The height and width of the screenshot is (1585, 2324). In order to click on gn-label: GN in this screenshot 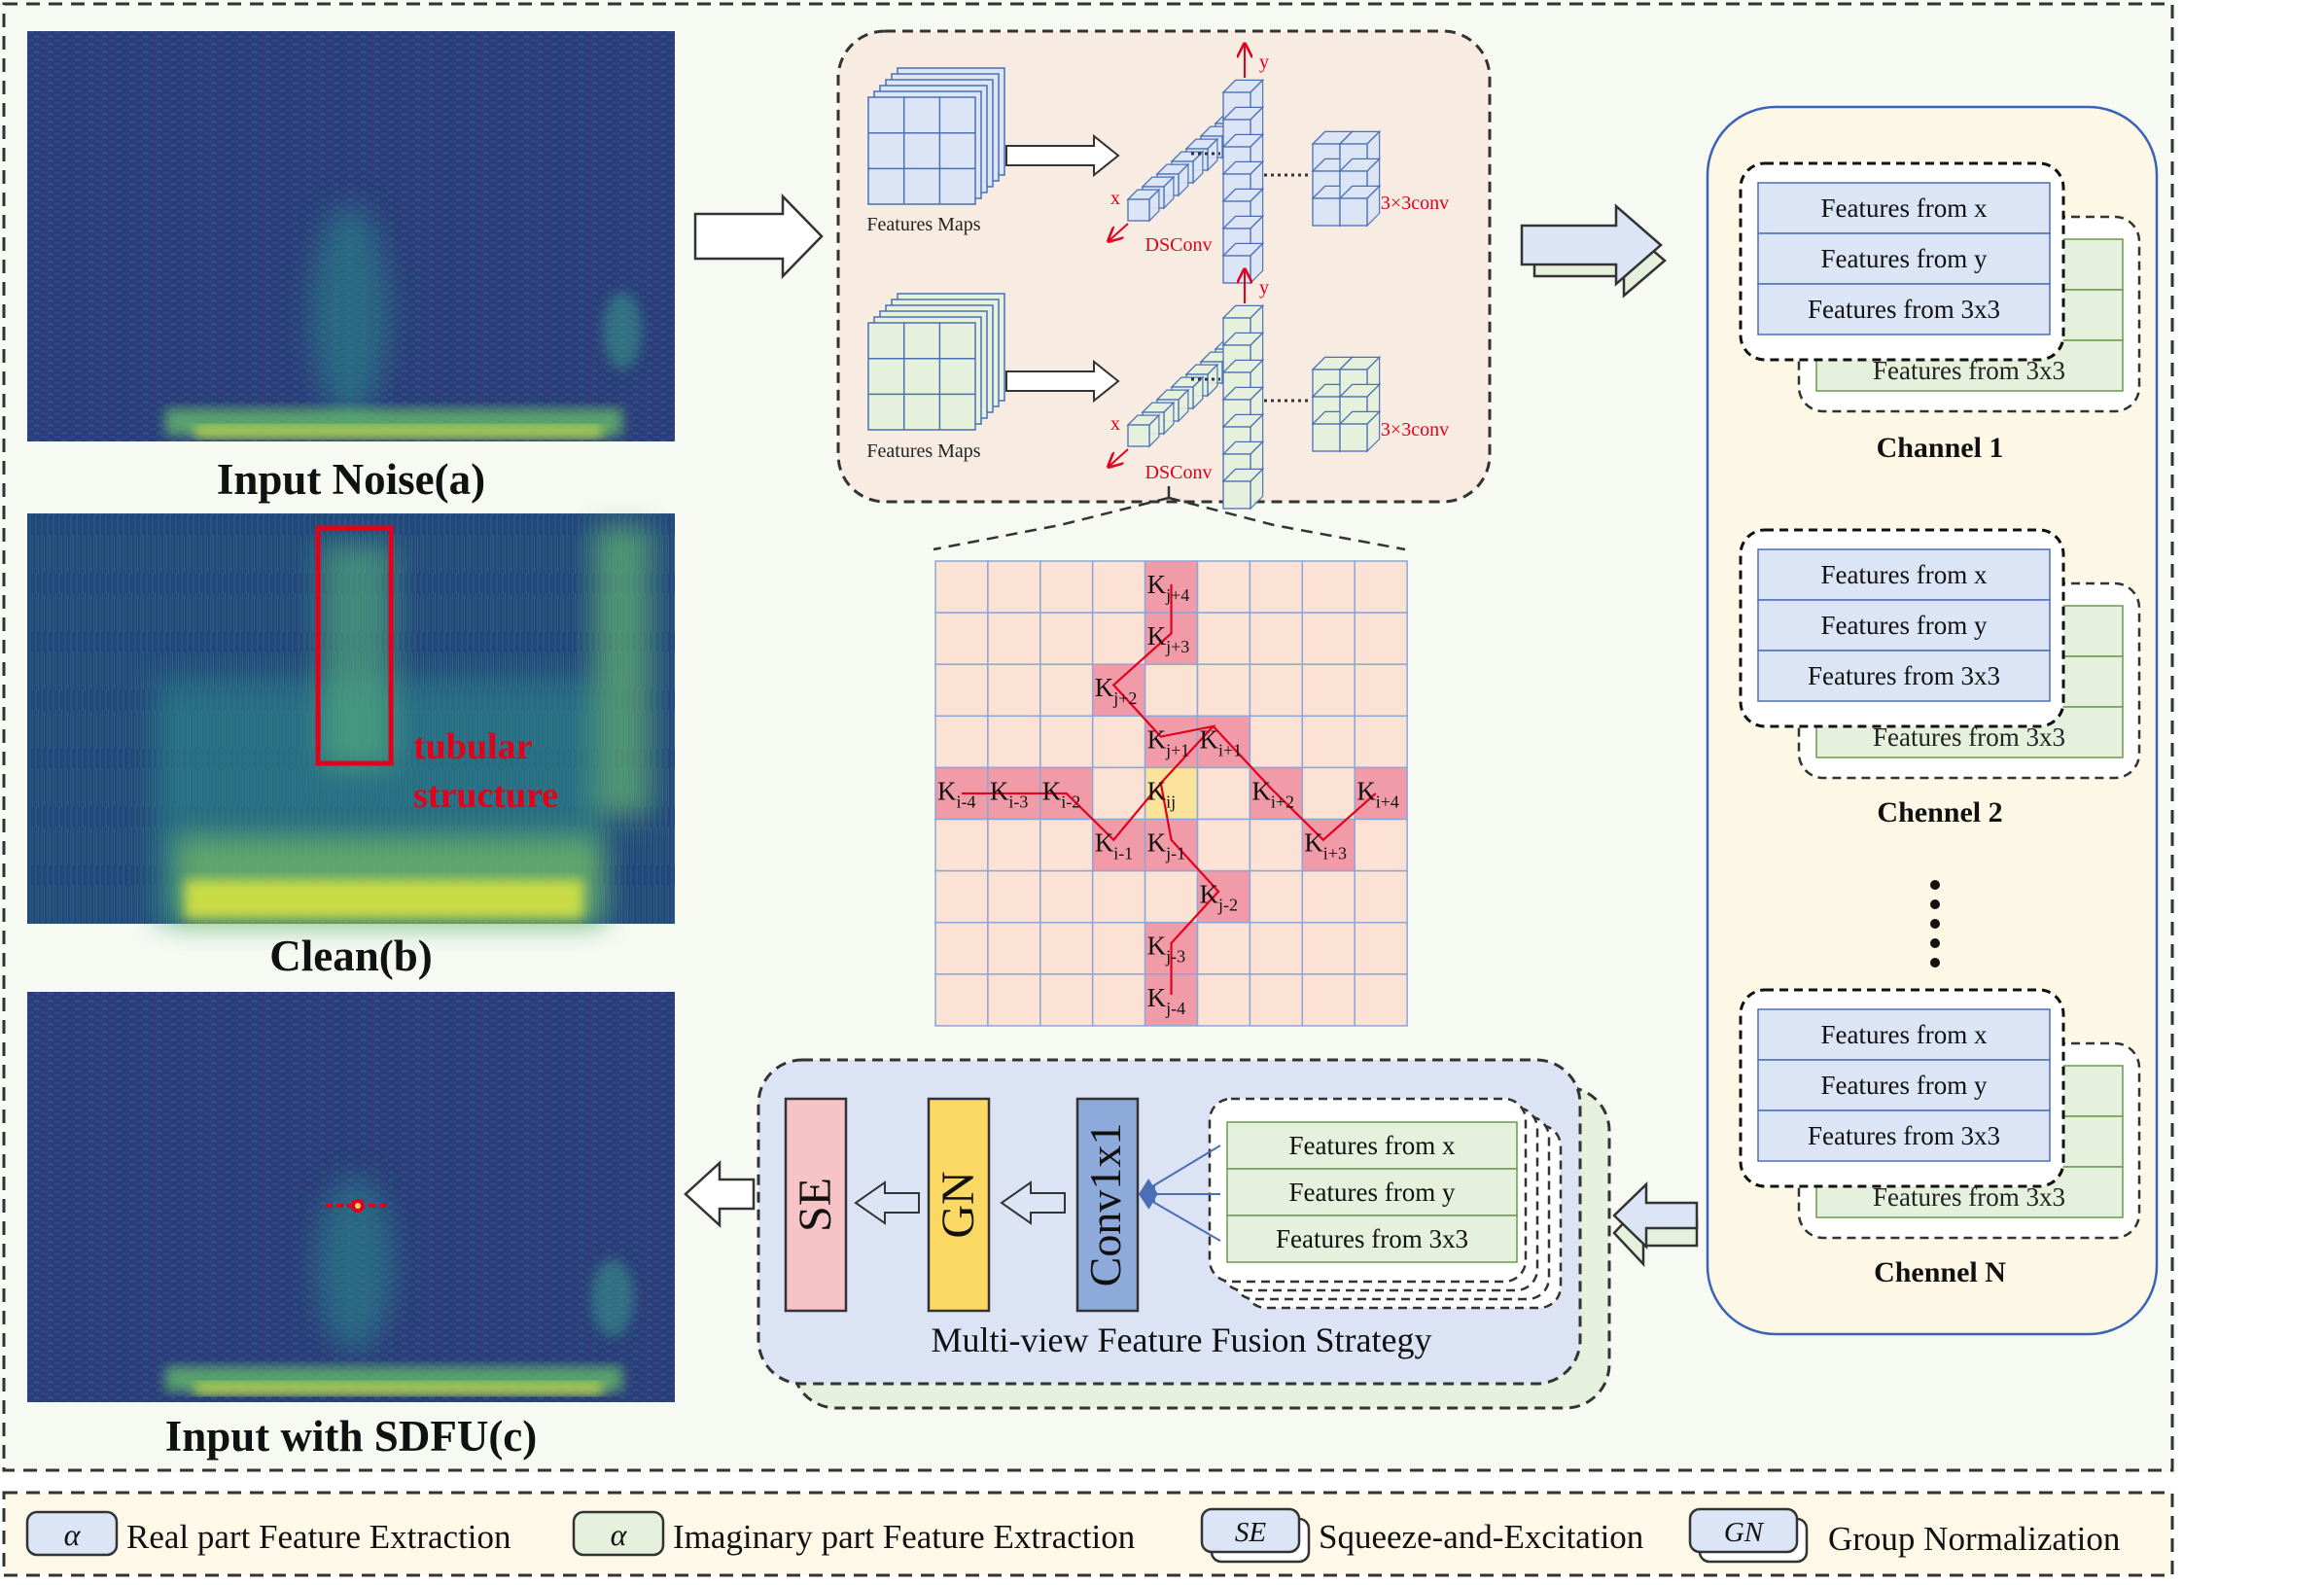, I will do `click(958, 1204)`.